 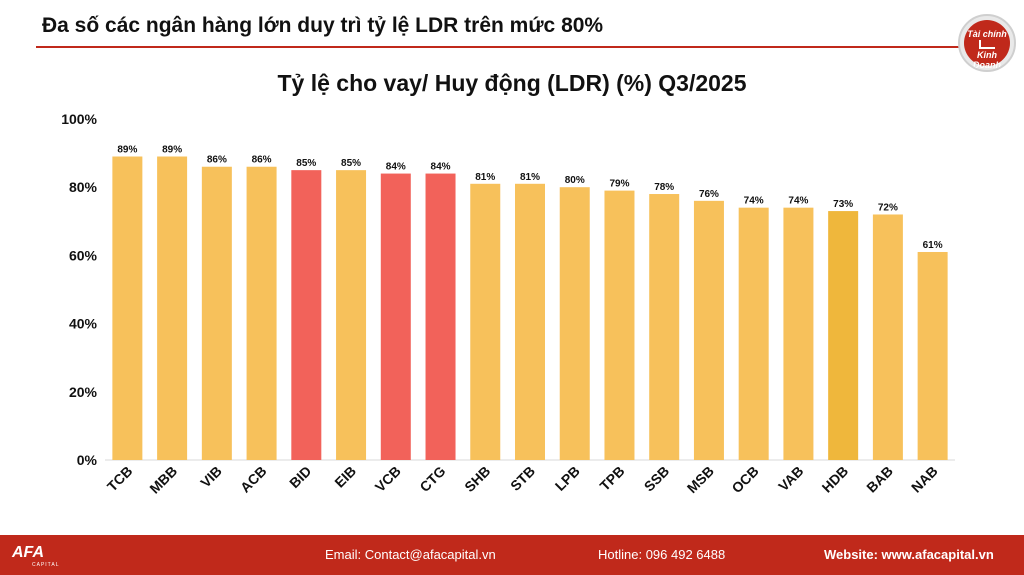 I want to click on x-tick-label: VAB, so click(x=790, y=478).